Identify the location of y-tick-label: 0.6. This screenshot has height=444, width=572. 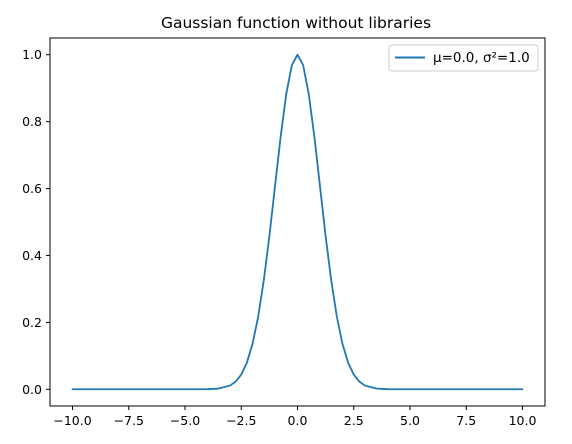
(32, 188).